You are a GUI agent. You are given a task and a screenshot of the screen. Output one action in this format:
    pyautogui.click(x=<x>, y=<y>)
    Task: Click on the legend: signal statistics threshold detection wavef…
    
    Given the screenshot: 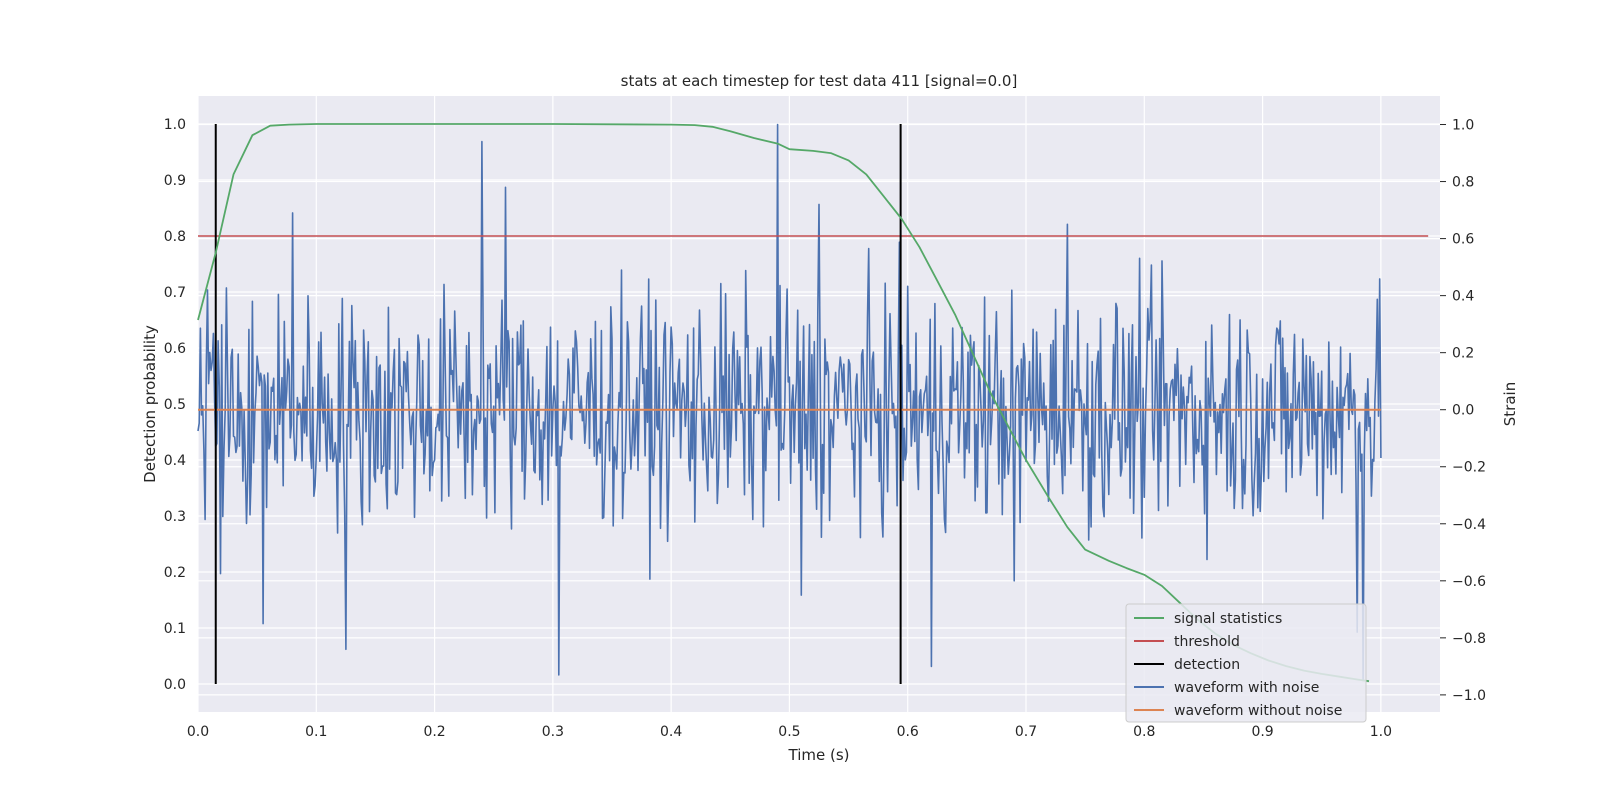 What is the action you would take?
    pyautogui.click(x=1246, y=663)
    